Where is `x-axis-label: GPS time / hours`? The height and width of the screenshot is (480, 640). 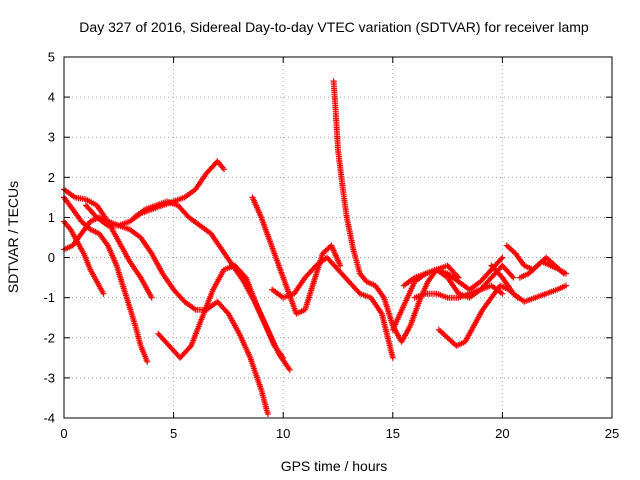 x-axis-label: GPS time / hours is located at coordinates (334, 466).